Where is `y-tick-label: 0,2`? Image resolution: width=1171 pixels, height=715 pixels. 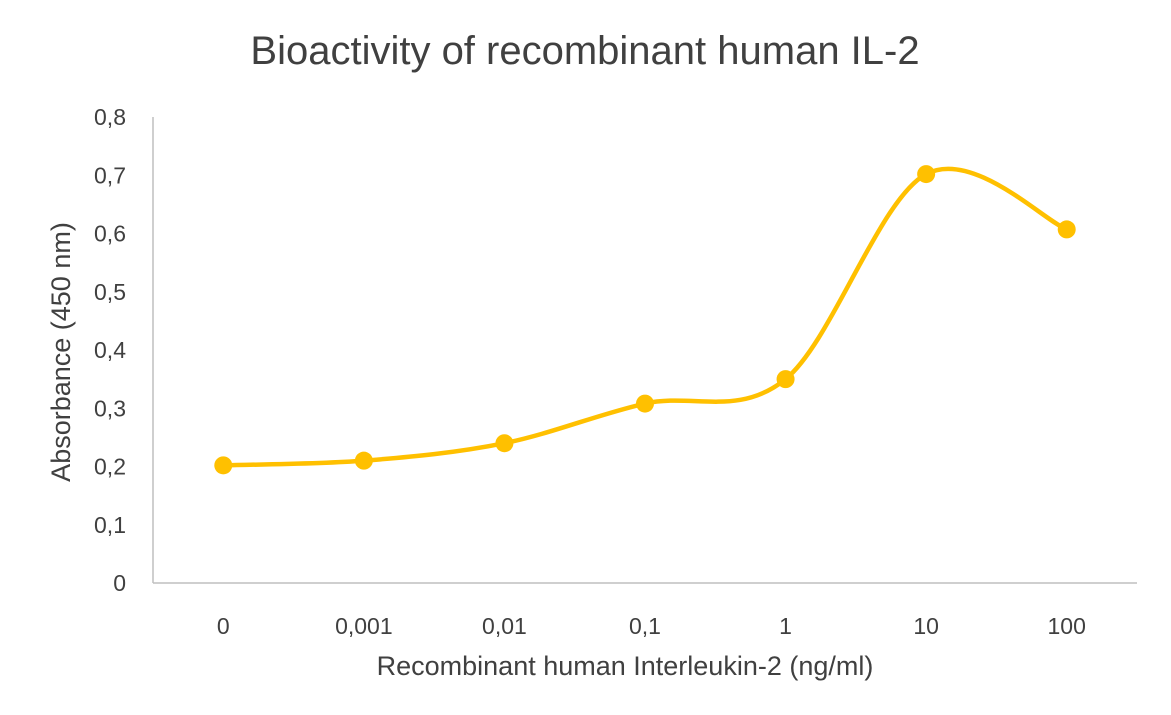
y-tick-label: 0,2 is located at coordinates (110, 467).